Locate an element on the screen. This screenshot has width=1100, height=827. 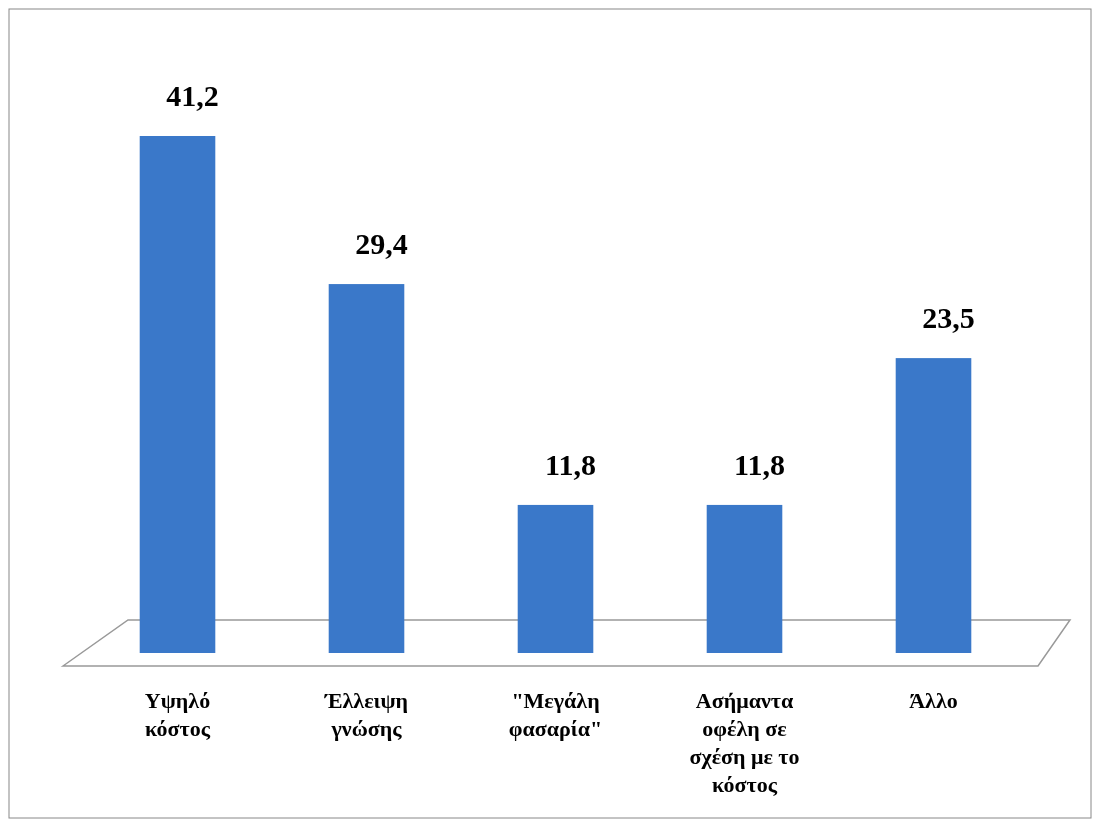
data-label: 29,4 is located at coordinates (381, 244).